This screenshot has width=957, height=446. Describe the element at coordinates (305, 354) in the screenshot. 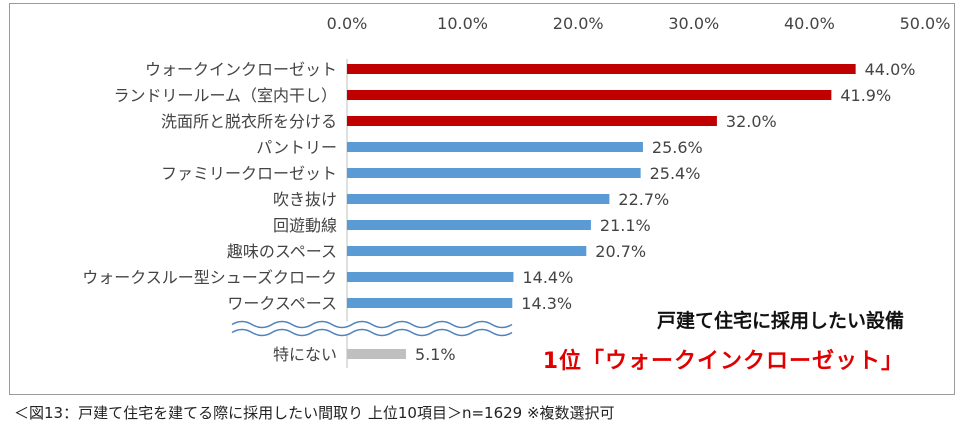

I see `category-label: 特にない` at that location.